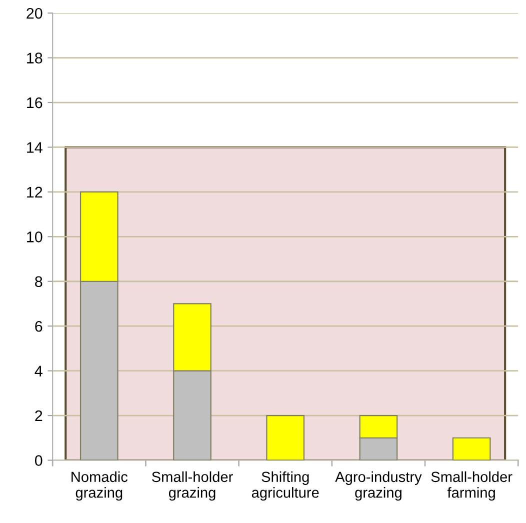 This screenshot has height=523, width=526. What do you see at coordinates (285, 486) in the screenshot?
I see `x-tick-label: Shifting agriculture` at bounding box center [285, 486].